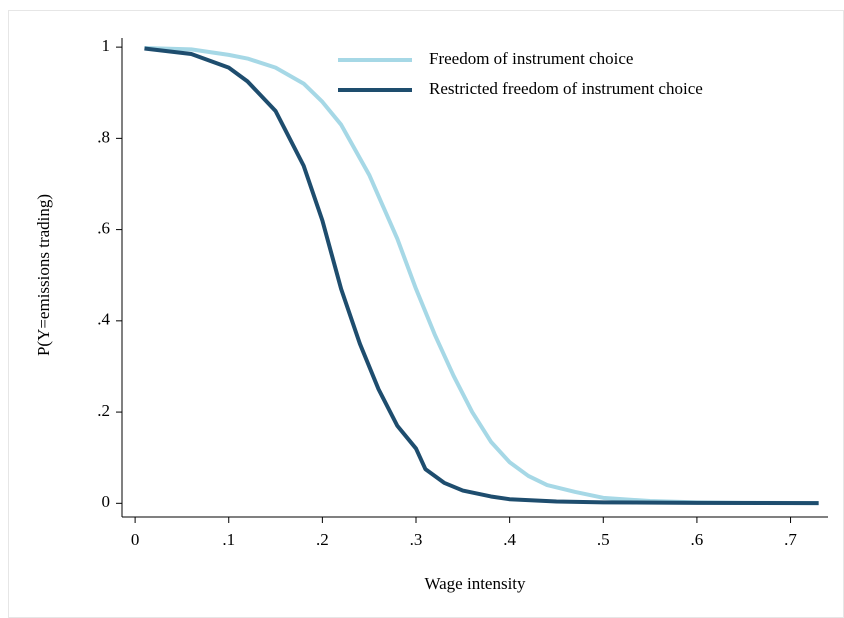 The image size is (844, 618). What do you see at coordinates (697, 539) in the screenshot?
I see `x-tick-label: .6` at bounding box center [697, 539].